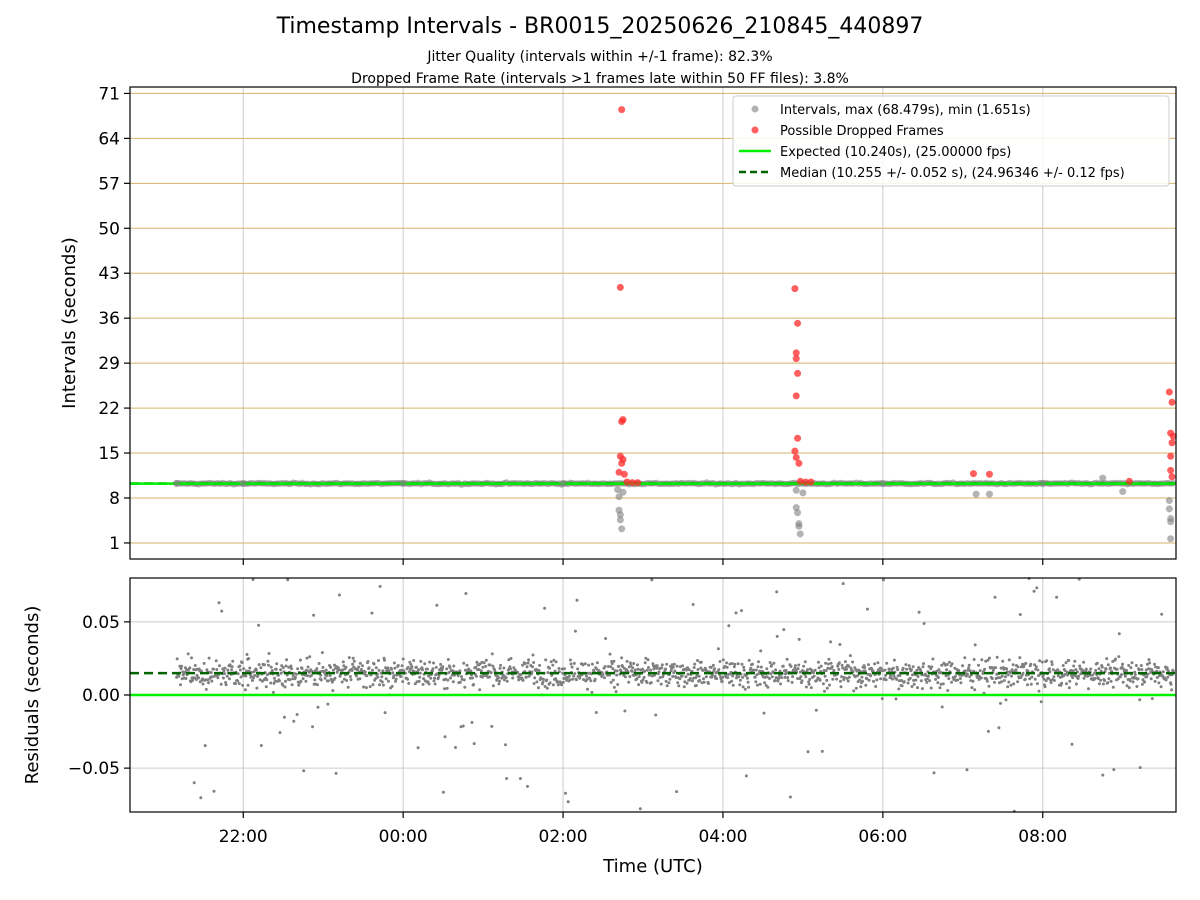  What do you see at coordinates (109, 229) in the screenshot?
I see `top-ytick-label: 50` at bounding box center [109, 229].